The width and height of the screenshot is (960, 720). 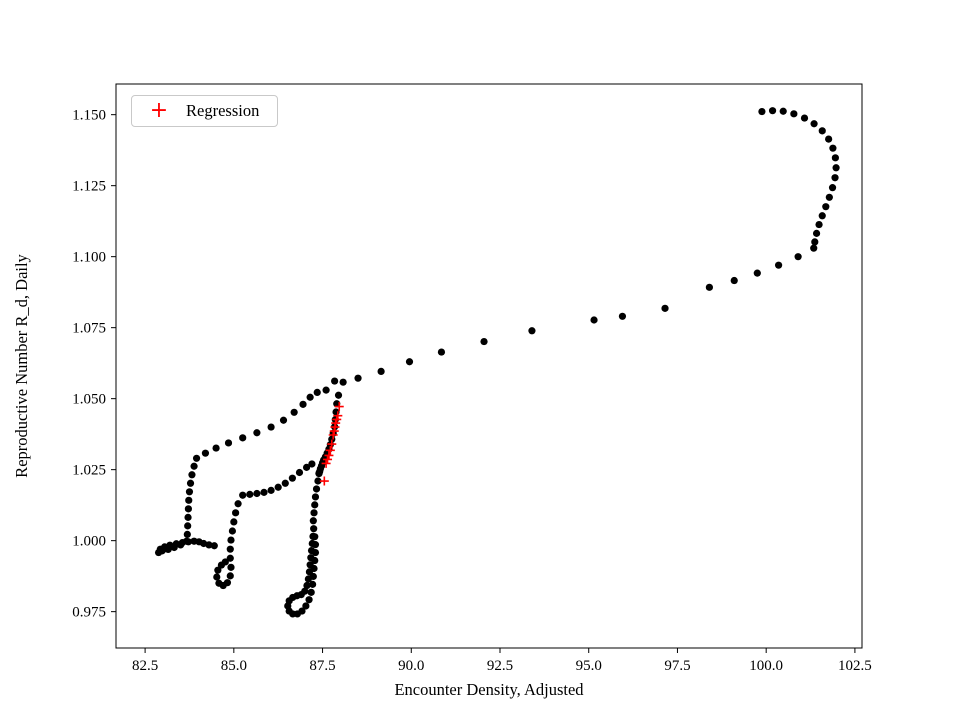 What do you see at coordinates (145, 666) in the screenshot?
I see `x-tick-label: 82.5` at bounding box center [145, 666].